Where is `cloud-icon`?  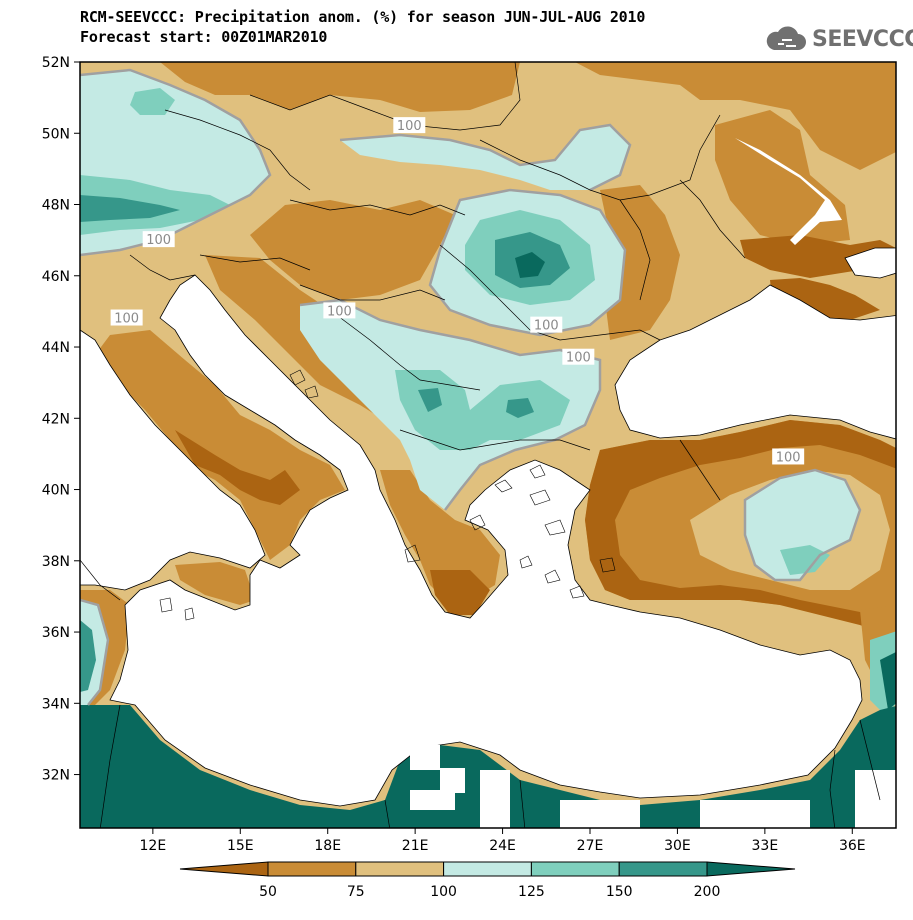
cloud-icon is located at coordinates (786, 38).